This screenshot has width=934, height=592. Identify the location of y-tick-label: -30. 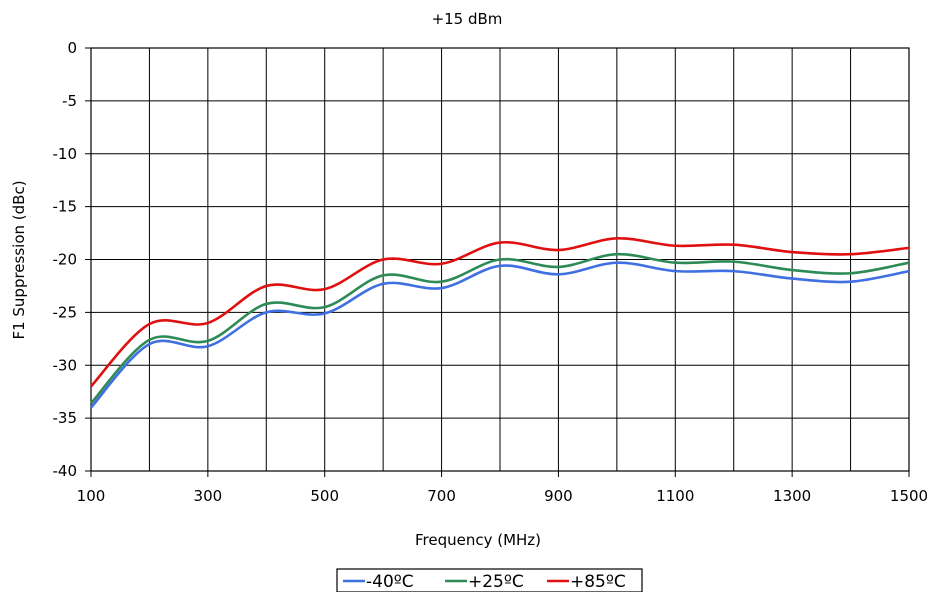
(65, 365).